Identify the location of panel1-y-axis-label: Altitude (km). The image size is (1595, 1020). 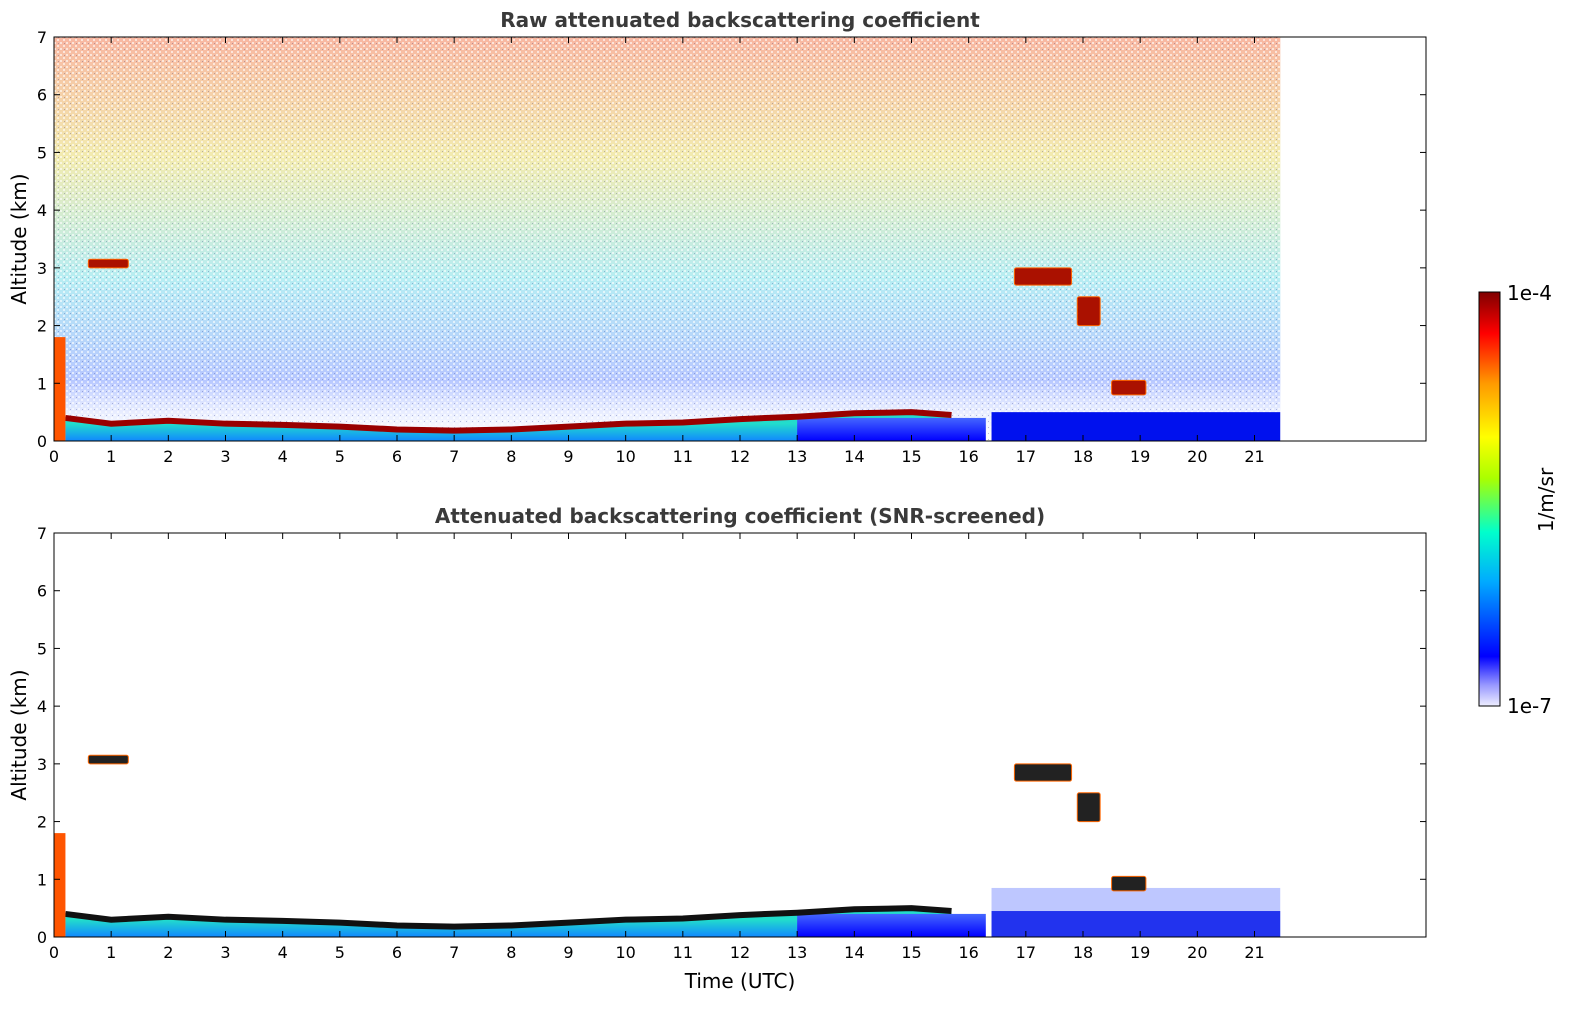
(19, 238).